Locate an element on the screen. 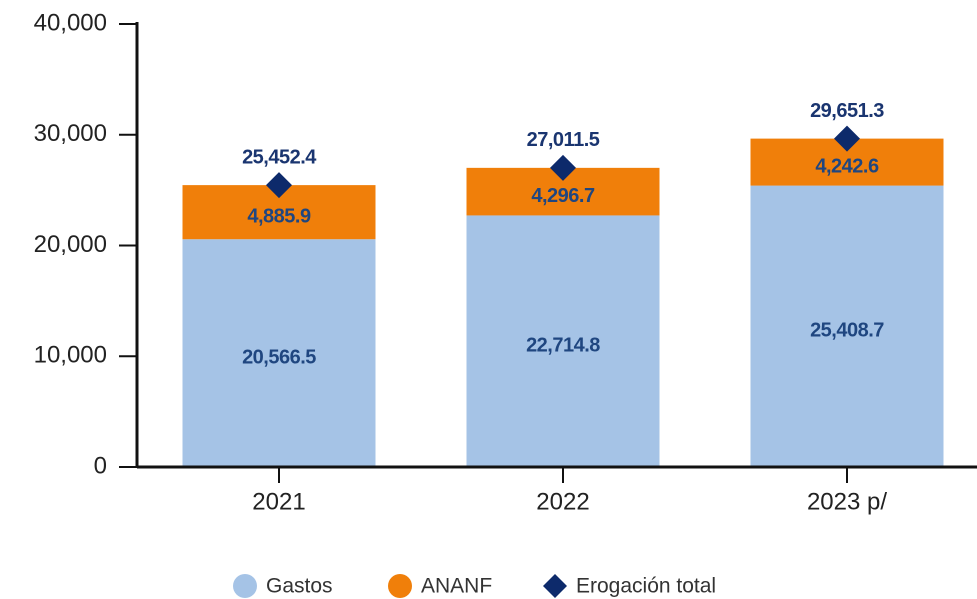 Image resolution: width=977 pixels, height=599 pixels. y-tick-label: 30,000 is located at coordinates (70, 133).